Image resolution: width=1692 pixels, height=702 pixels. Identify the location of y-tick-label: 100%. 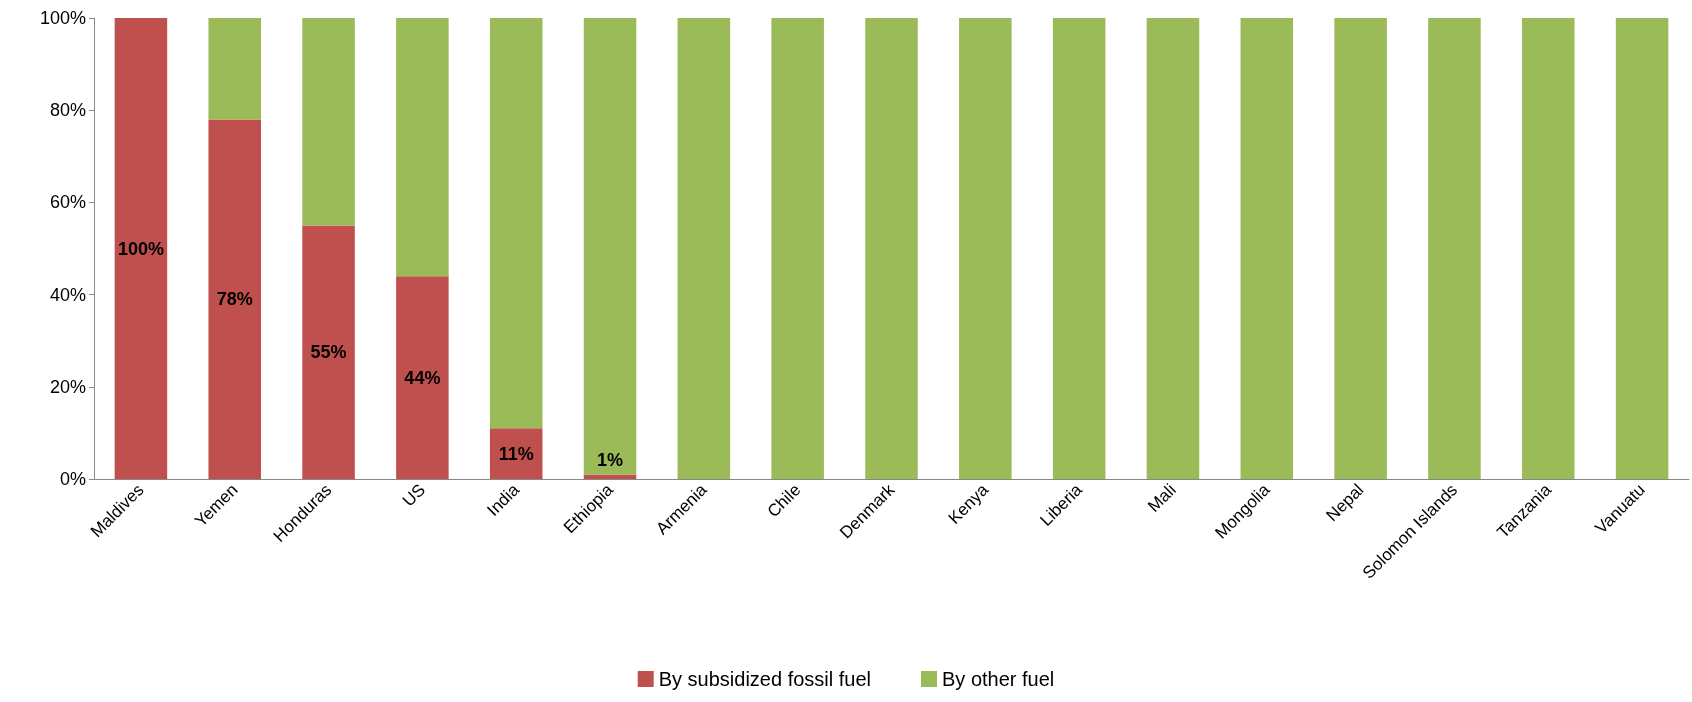
(62, 18).